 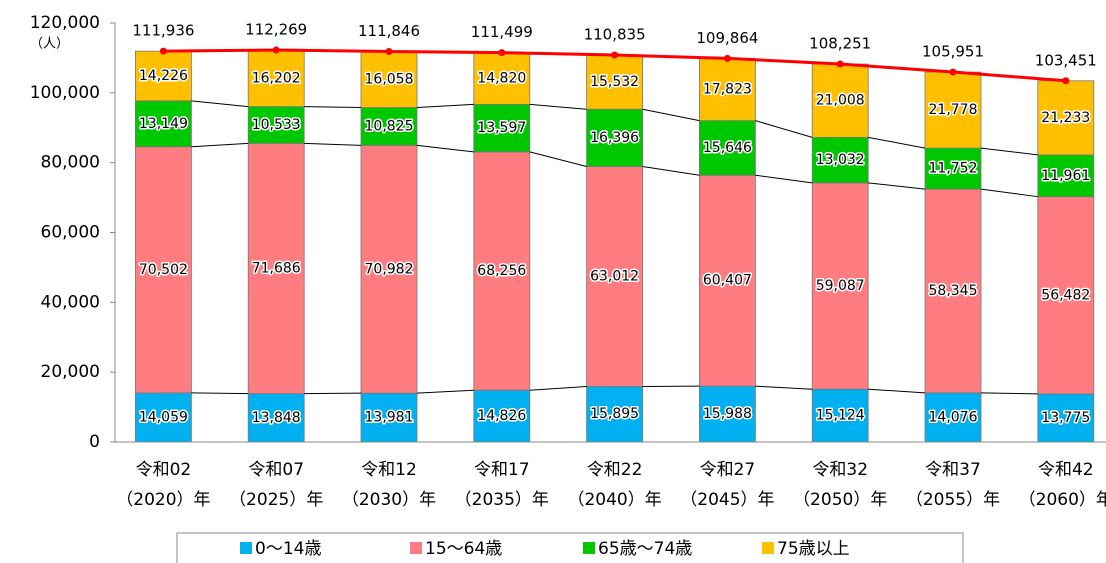 I want to click on data-label: 13,149, so click(x=163, y=124).